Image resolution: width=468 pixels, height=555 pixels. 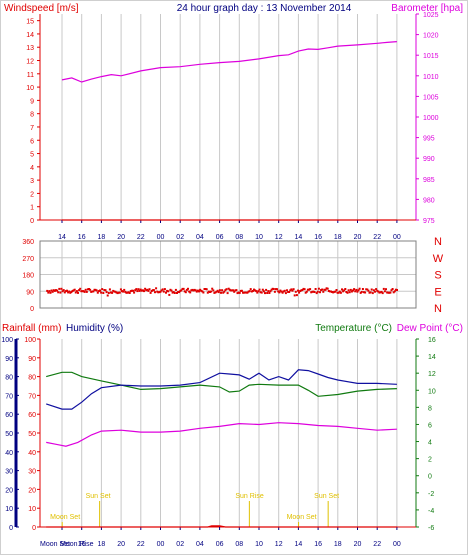 I want to click on windspeed-tick-label: 12, so click(x=30, y=62).